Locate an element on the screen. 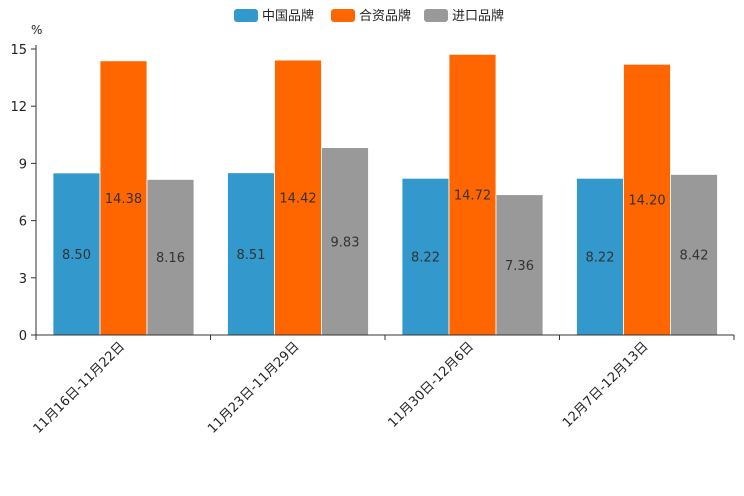 The image size is (744, 496). y-axis-unit: % is located at coordinates (36, 30).